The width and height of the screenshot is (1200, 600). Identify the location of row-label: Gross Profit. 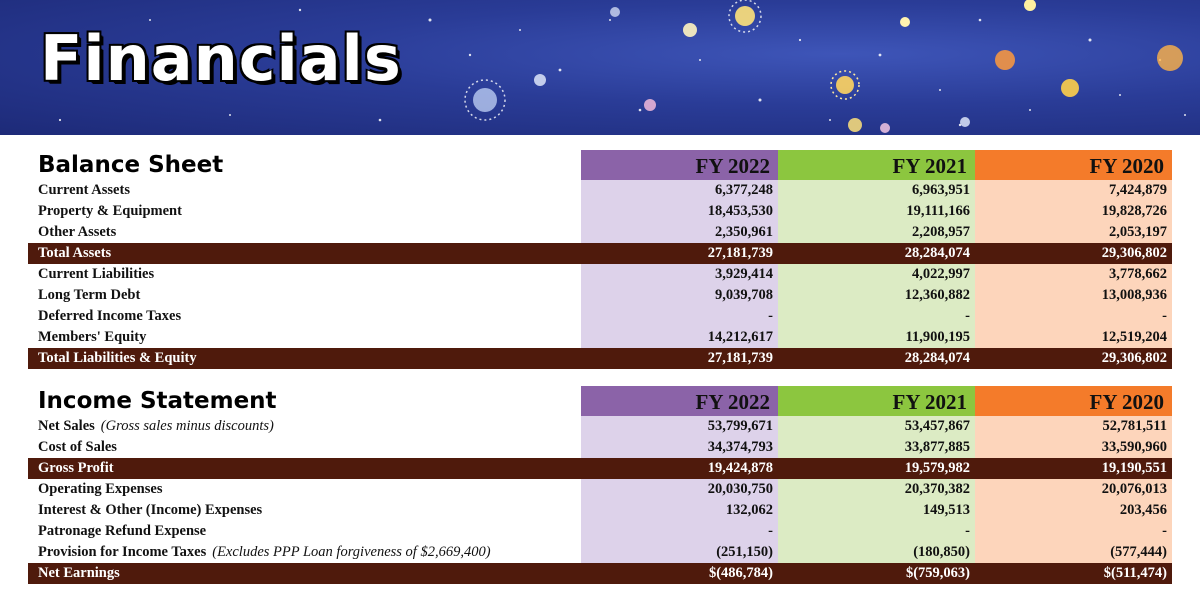
(76, 468).